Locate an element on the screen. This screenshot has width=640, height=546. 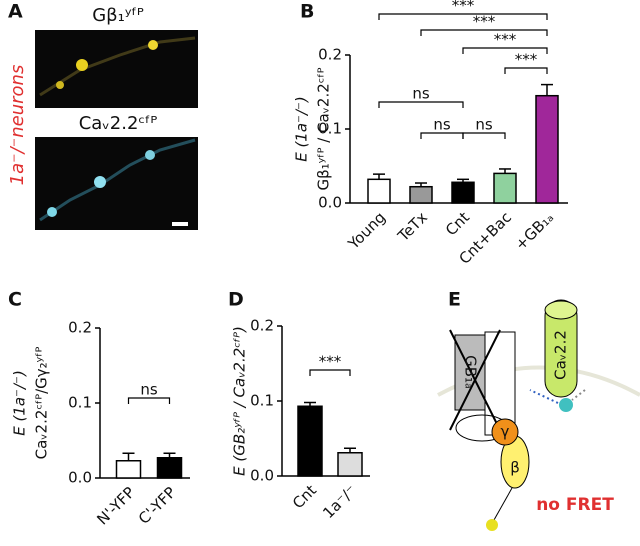
receptor-label: GB₁ₐ is located at coordinates (471, 372).